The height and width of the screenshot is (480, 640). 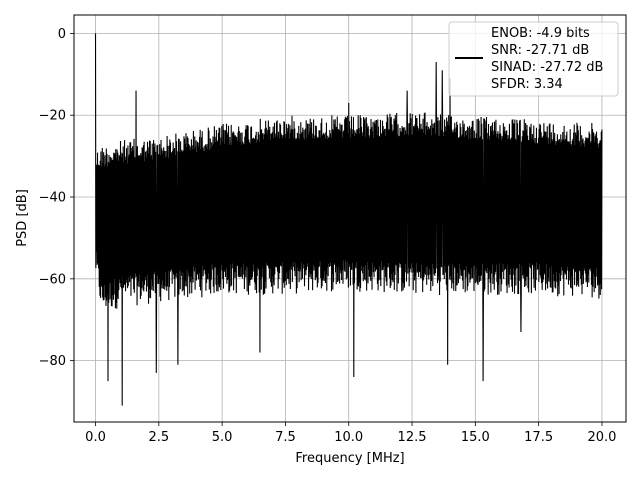 I want to click on x-tick-label: 17.5, so click(x=538, y=437).